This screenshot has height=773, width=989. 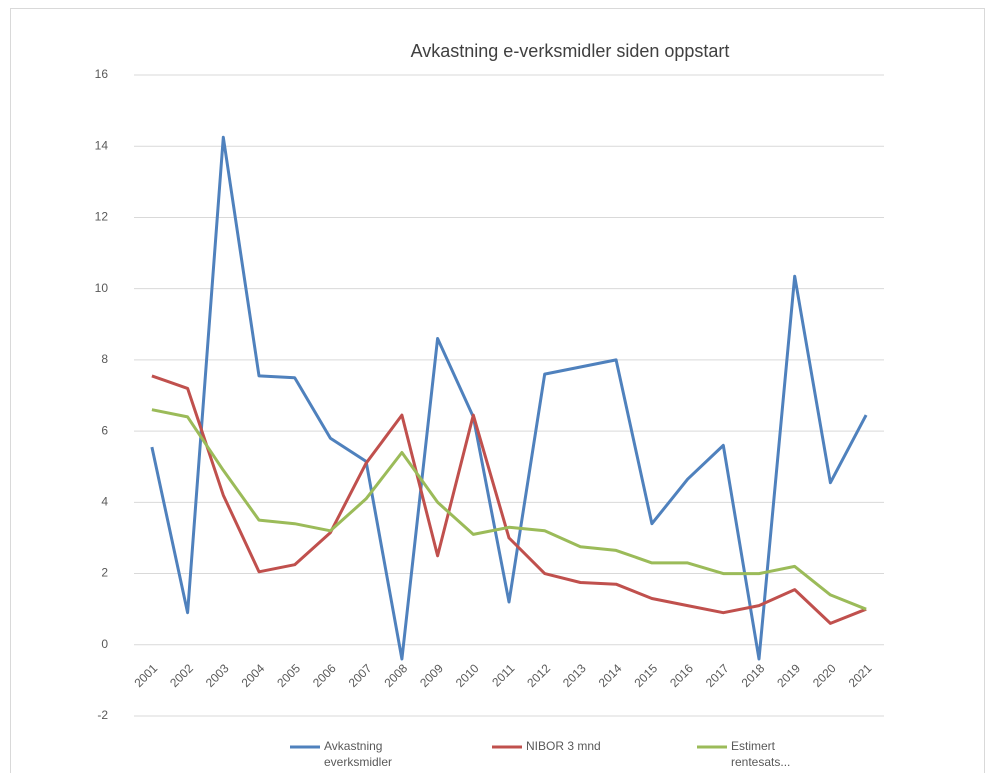 What do you see at coordinates (102, 715) in the screenshot?
I see `y-tick-label: -2` at bounding box center [102, 715].